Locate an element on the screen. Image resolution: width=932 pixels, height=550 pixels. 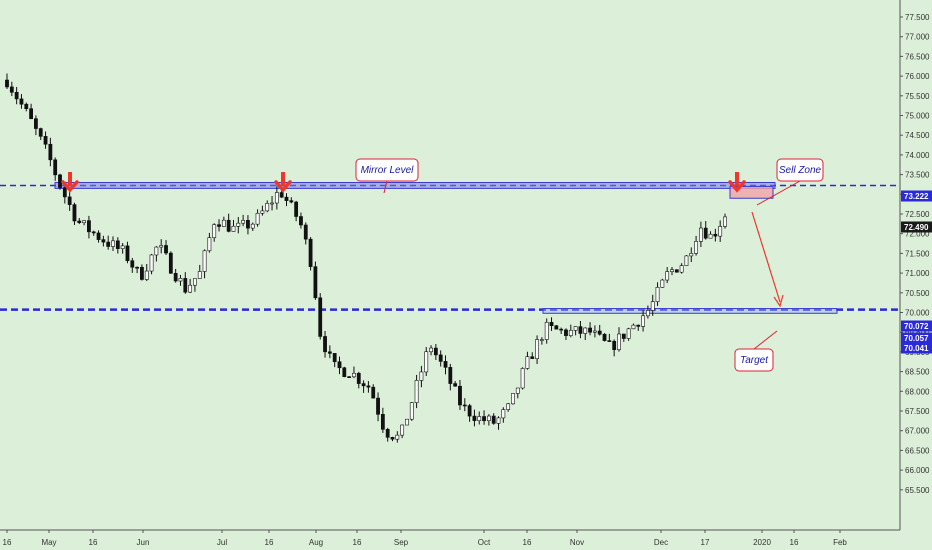
y-tick-label: 68.500 is located at coordinates (917, 372).